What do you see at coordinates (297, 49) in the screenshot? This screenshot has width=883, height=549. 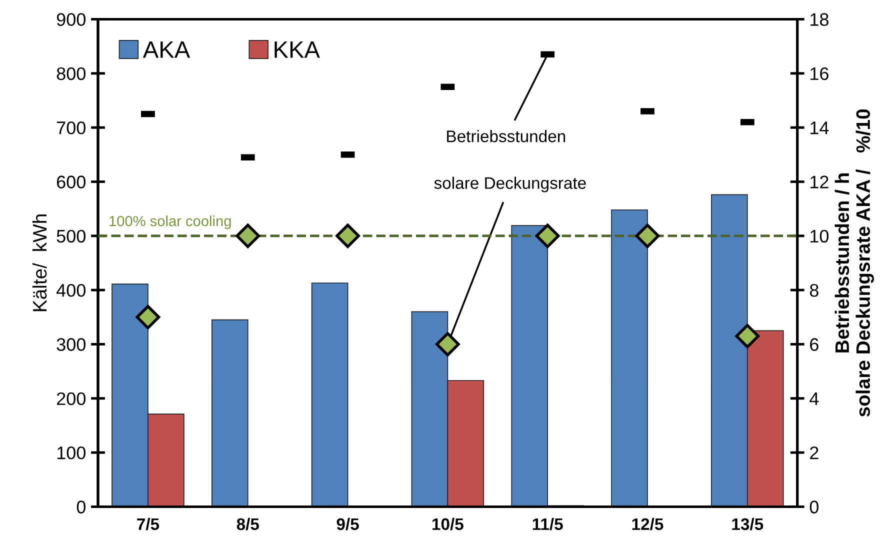 I see `legend-label: KKA` at bounding box center [297, 49].